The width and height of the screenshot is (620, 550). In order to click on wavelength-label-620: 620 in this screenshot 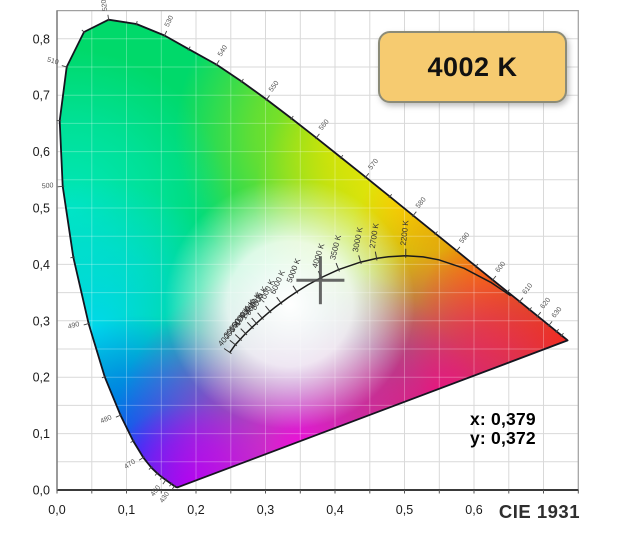, I will do `click(545, 304)`.